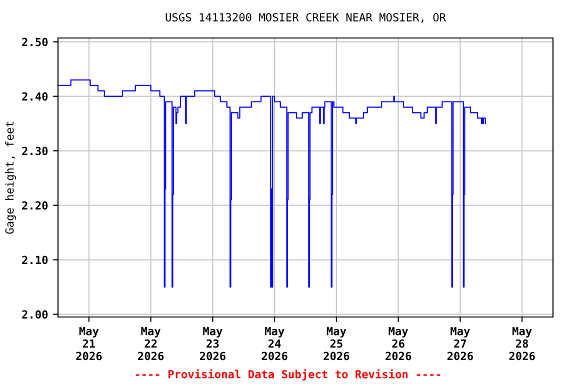  Describe the element at coordinates (35, 151) in the screenshot. I see `y-tick-label: 2.30` at that location.